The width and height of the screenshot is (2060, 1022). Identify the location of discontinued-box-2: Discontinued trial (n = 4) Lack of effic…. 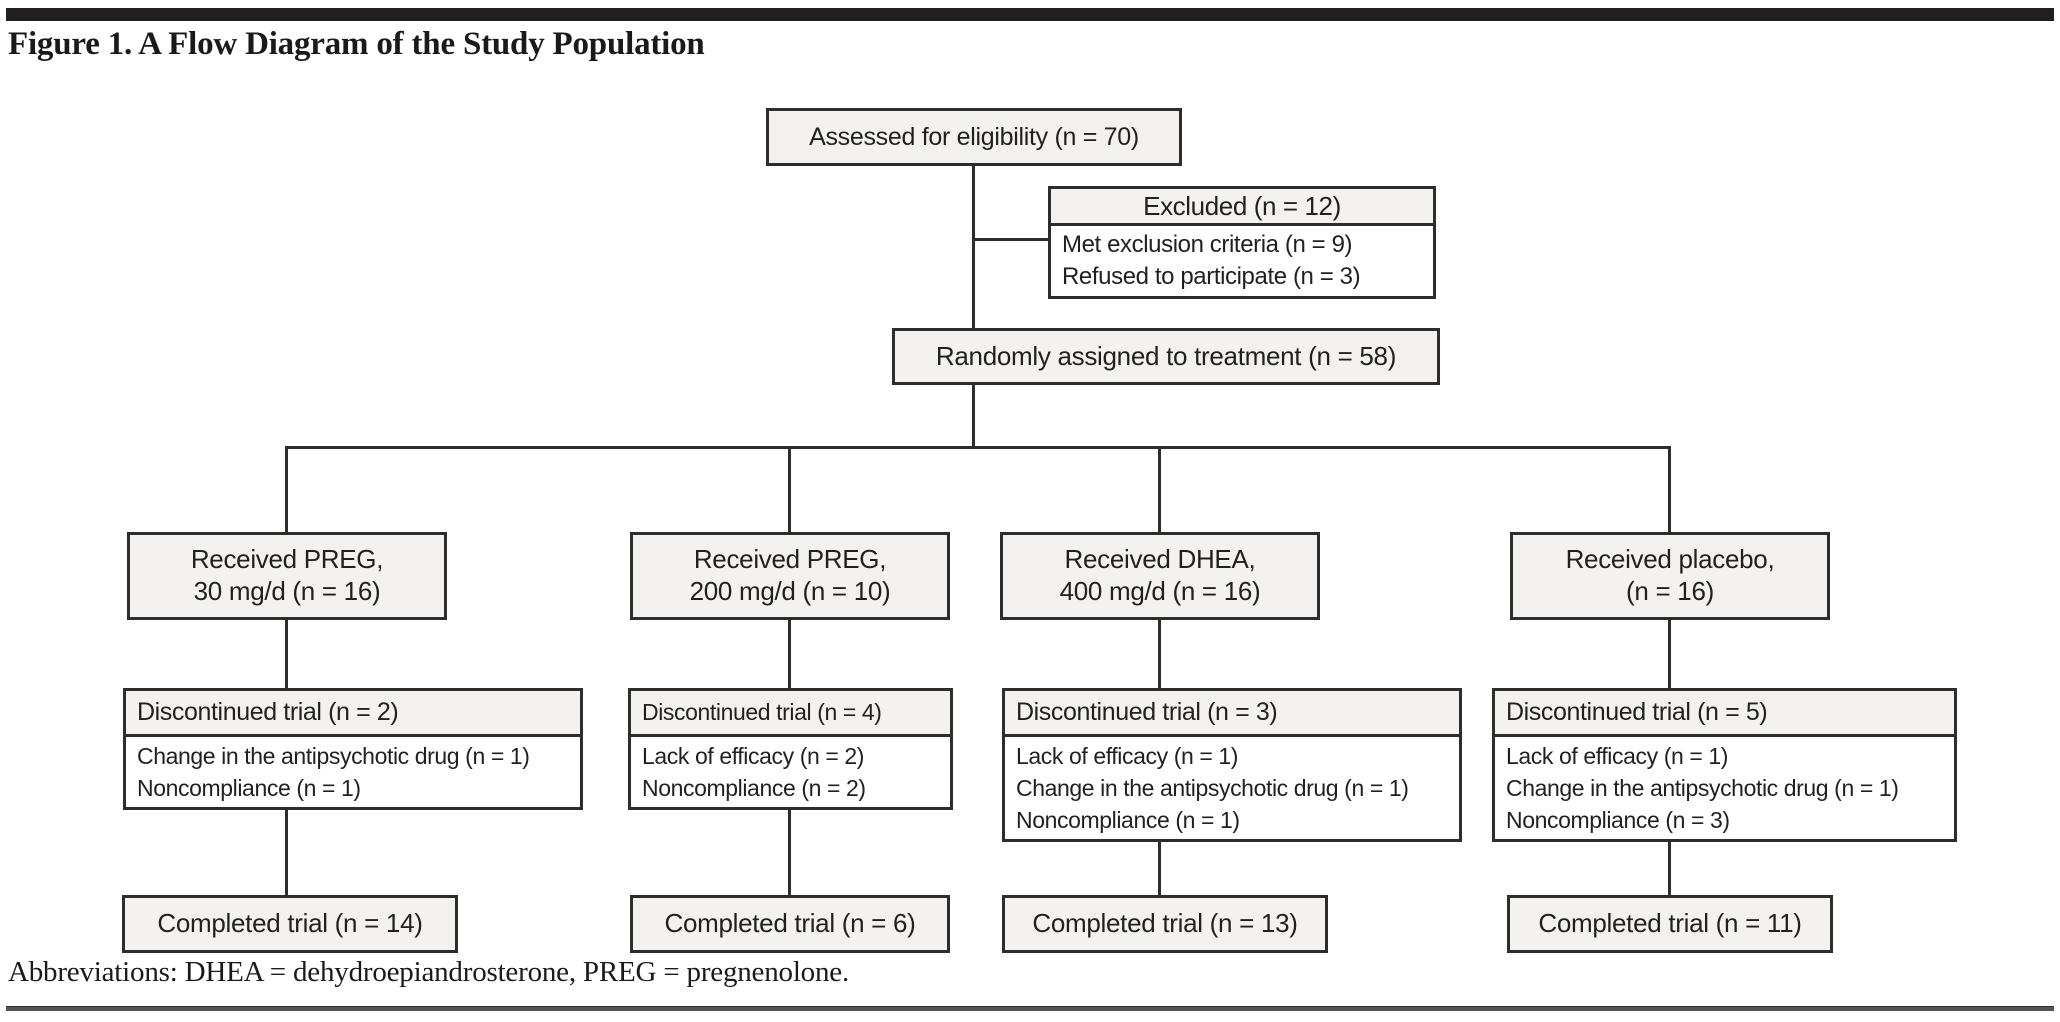
(790, 749).